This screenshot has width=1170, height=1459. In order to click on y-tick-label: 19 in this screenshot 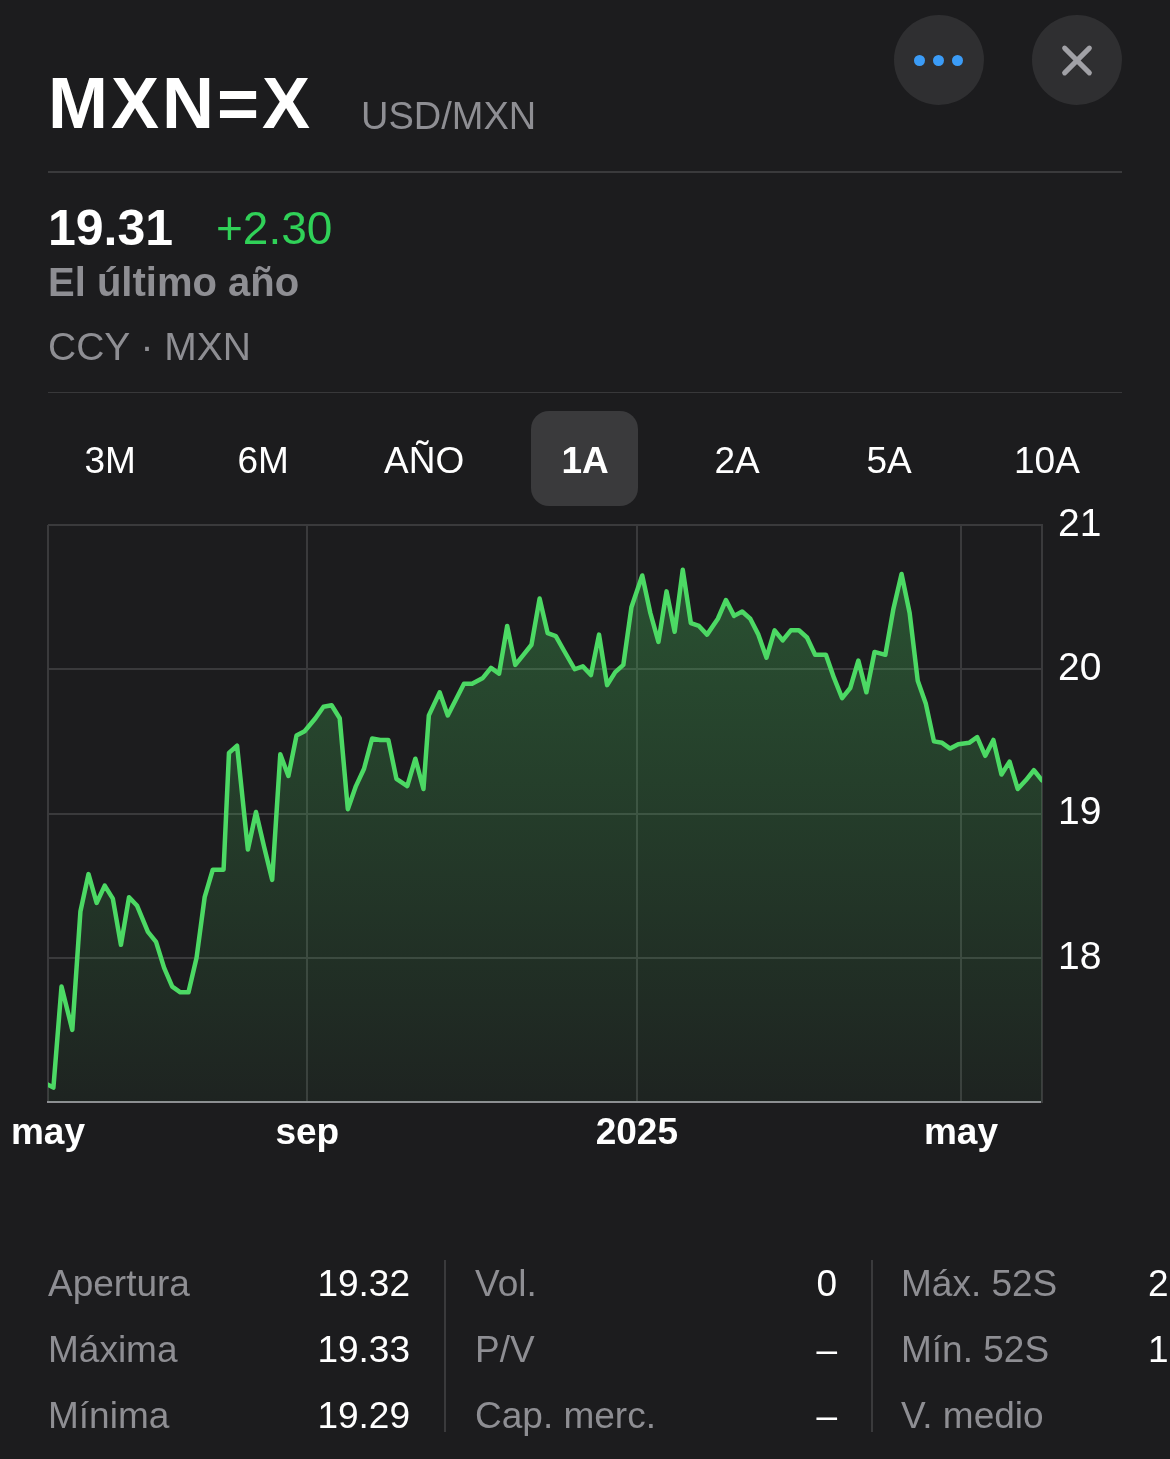, I will do `click(1080, 811)`.